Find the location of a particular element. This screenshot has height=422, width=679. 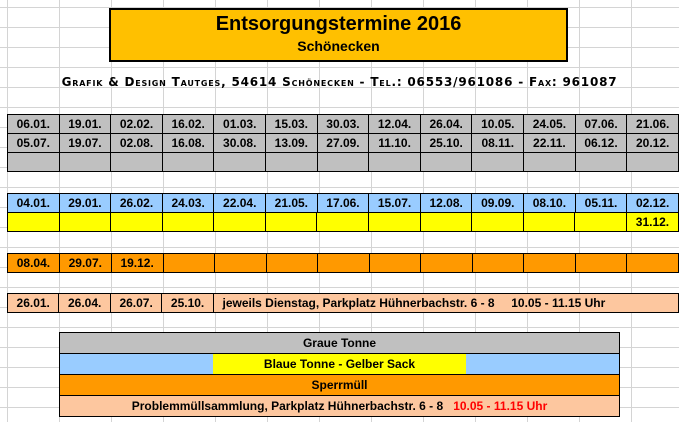

date-cell: 31.12. is located at coordinates (652, 222).